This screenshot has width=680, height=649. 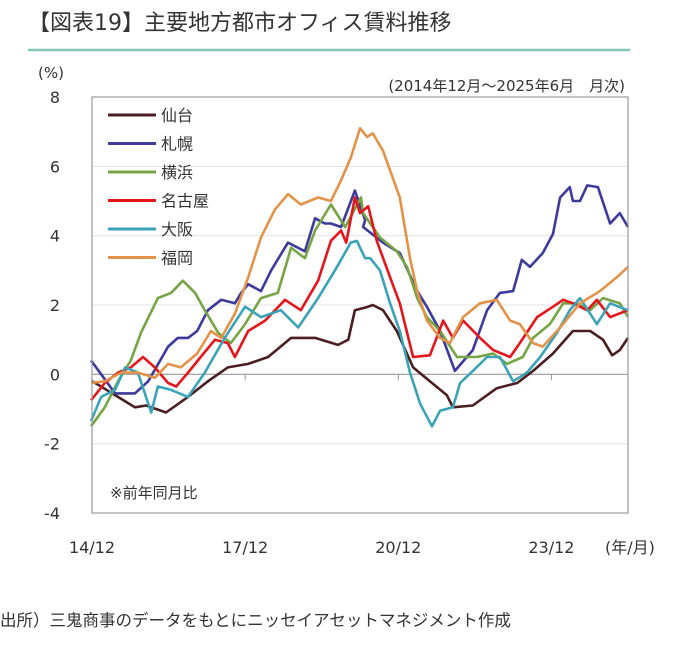 What do you see at coordinates (52, 444) in the screenshot?
I see `y-tick-label: -2` at bounding box center [52, 444].